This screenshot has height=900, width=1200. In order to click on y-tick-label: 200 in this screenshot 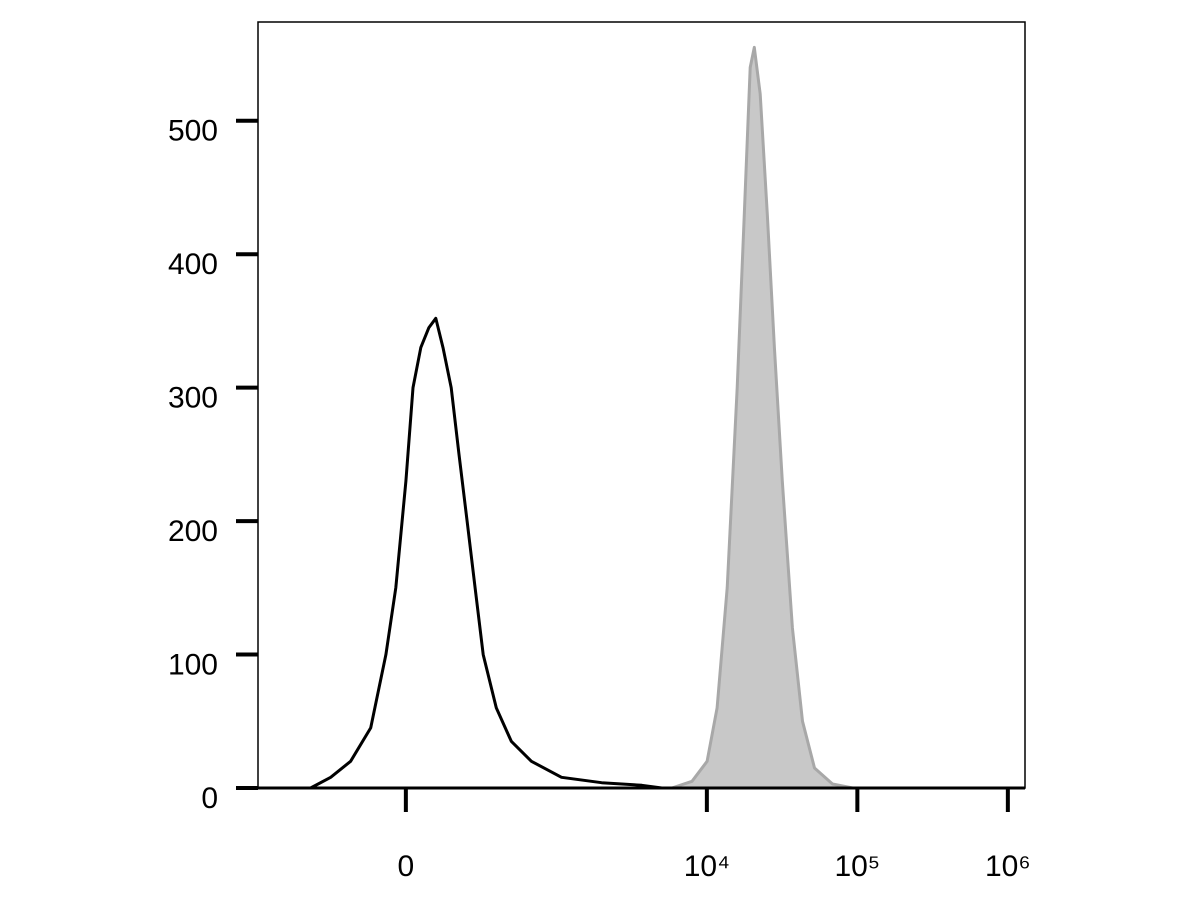, I will do `click(193, 531)`.